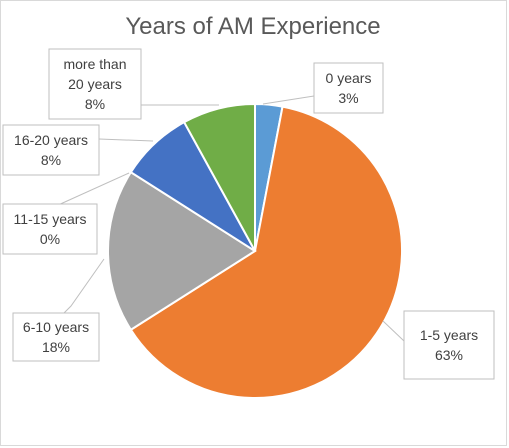 This screenshot has height=448, width=509. Describe the element at coordinates (126, 140) in the screenshot. I see `leader-line-16-20-years` at that location.